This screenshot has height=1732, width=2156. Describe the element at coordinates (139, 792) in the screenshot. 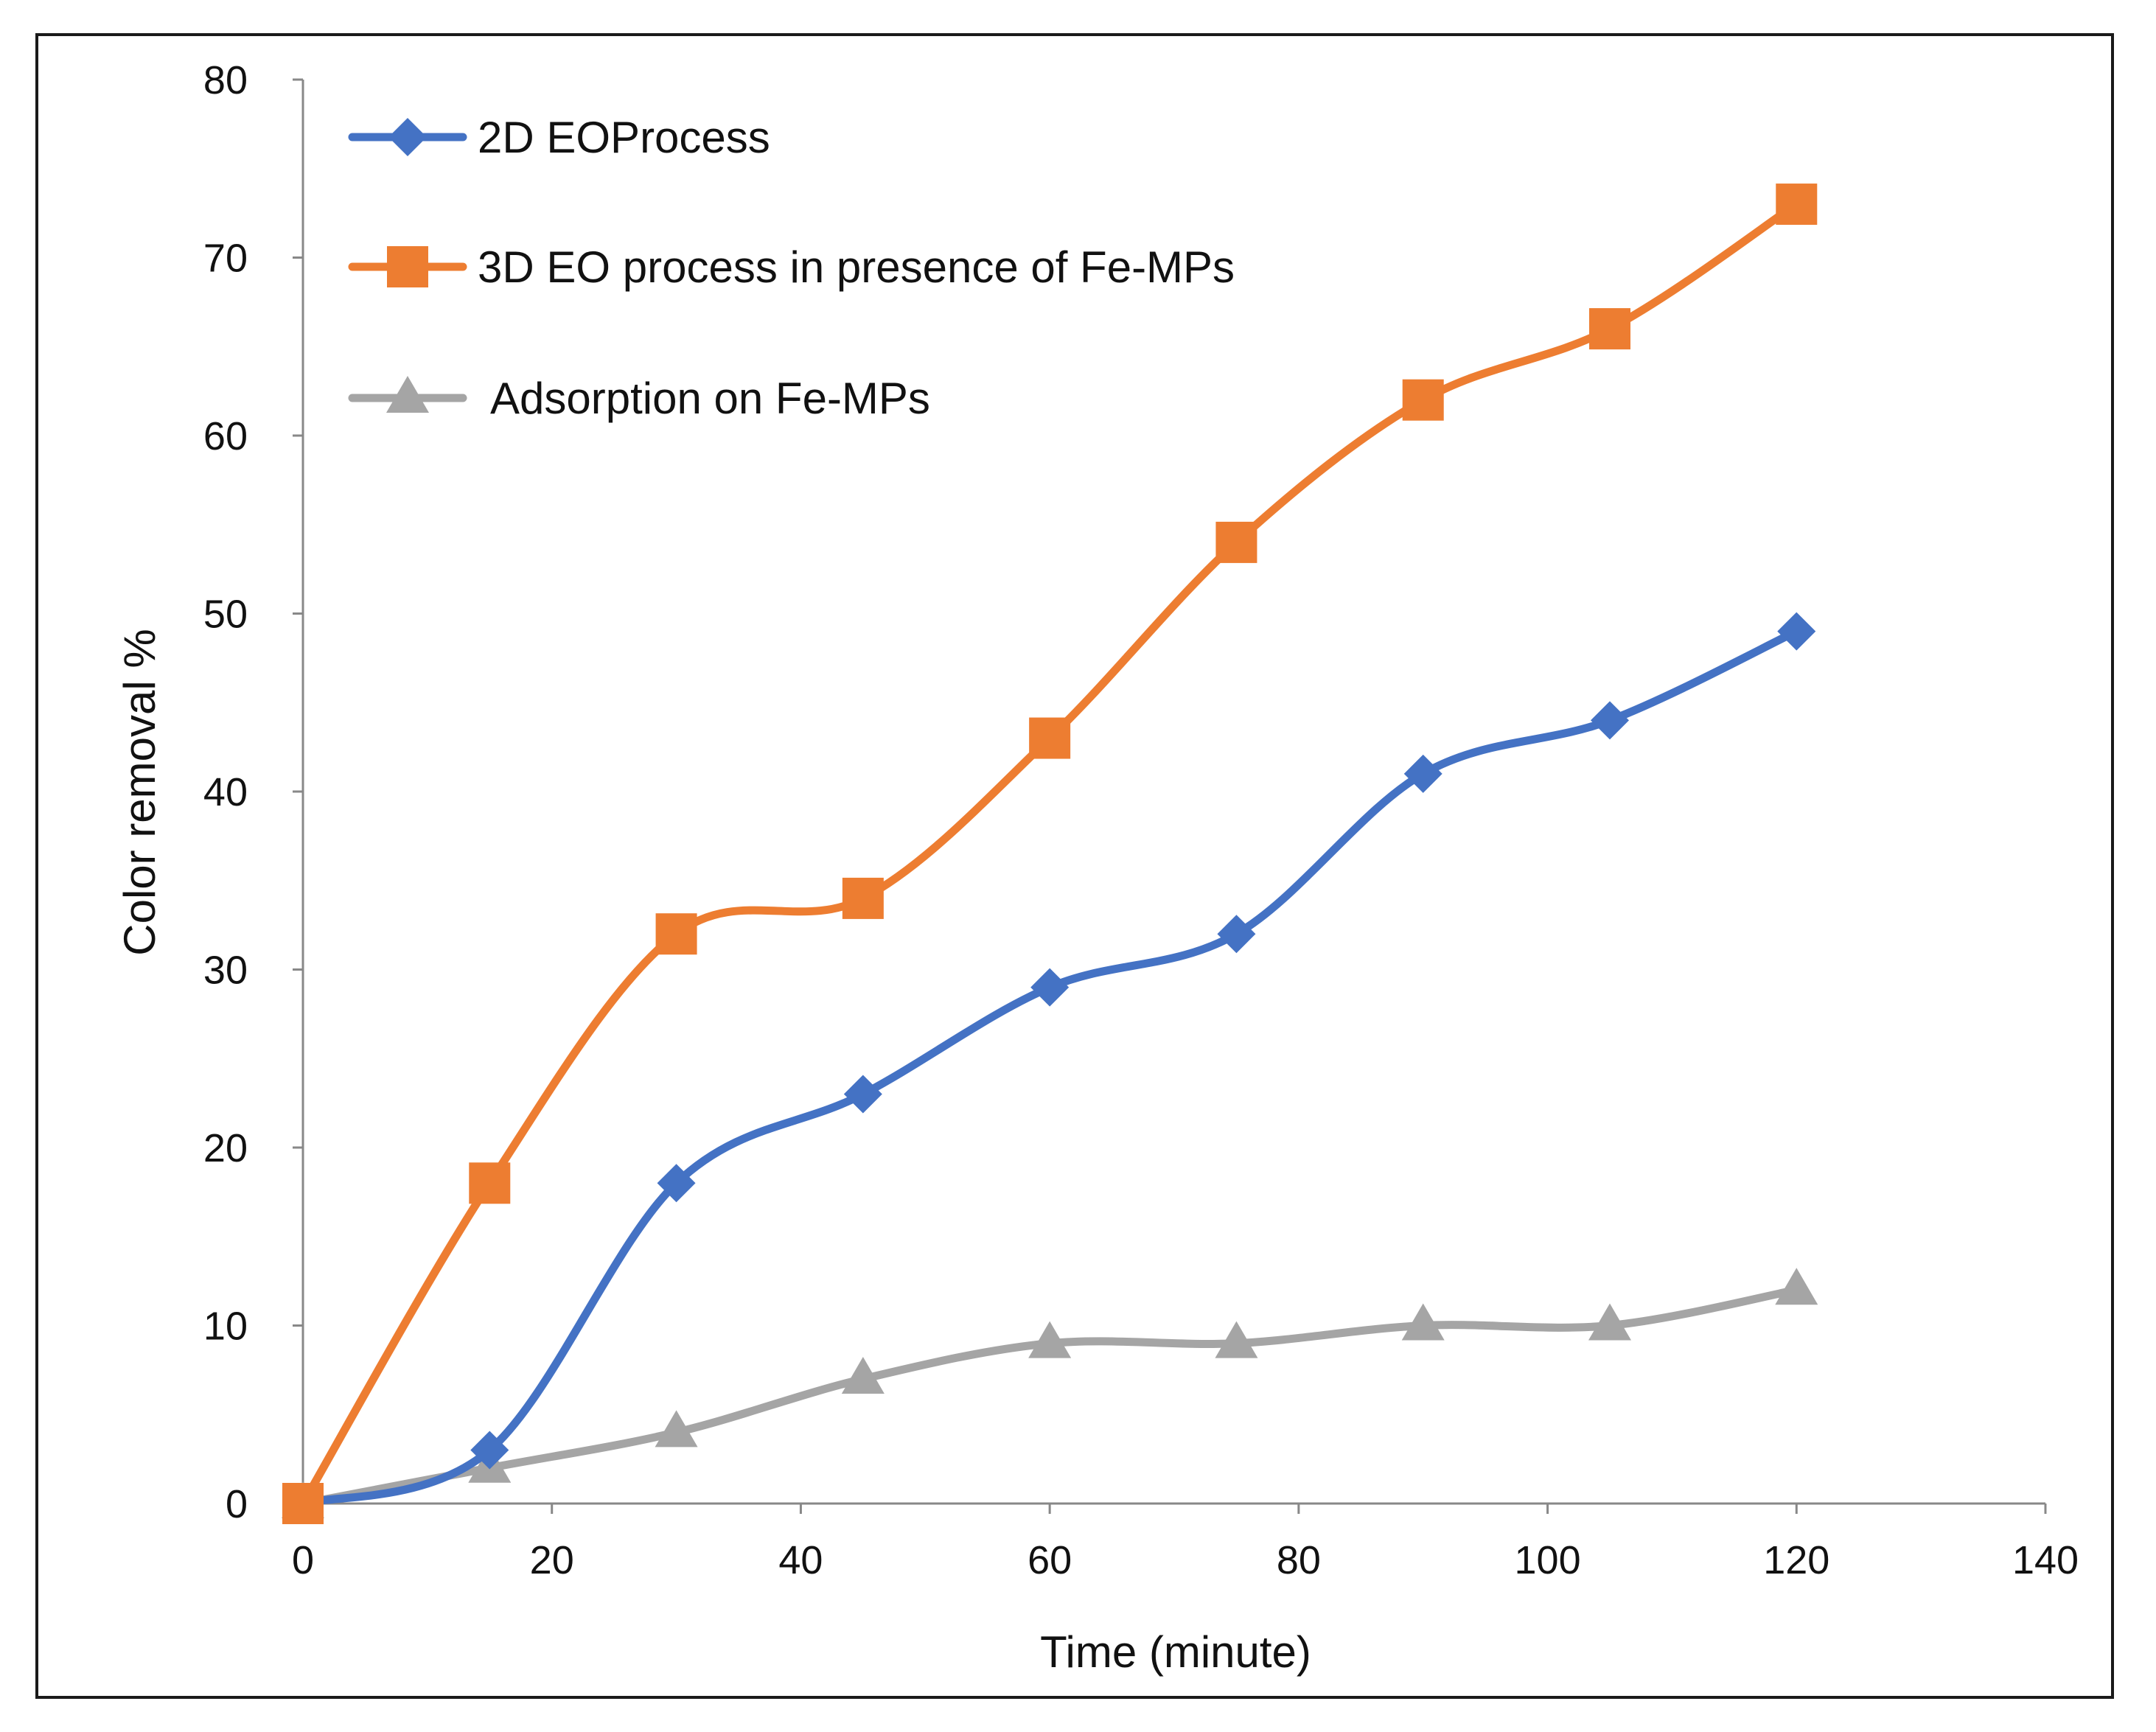

I see `y-axis-title: Color removal %` at that location.